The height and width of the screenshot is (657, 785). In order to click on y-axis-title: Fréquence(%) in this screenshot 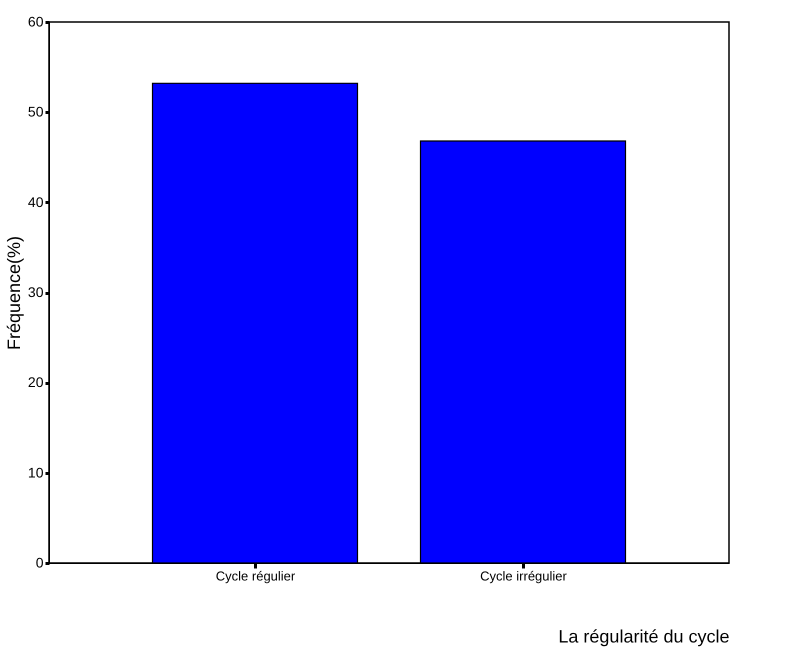, I will do `click(14, 293)`.